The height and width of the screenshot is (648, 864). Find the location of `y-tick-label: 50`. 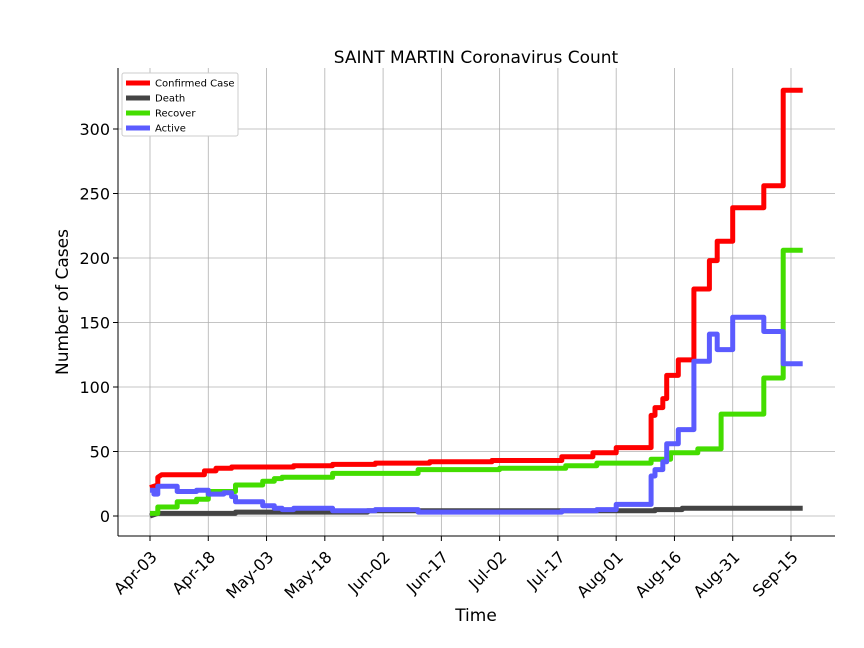

y-tick-label: 50 is located at coordinates (100, 452).